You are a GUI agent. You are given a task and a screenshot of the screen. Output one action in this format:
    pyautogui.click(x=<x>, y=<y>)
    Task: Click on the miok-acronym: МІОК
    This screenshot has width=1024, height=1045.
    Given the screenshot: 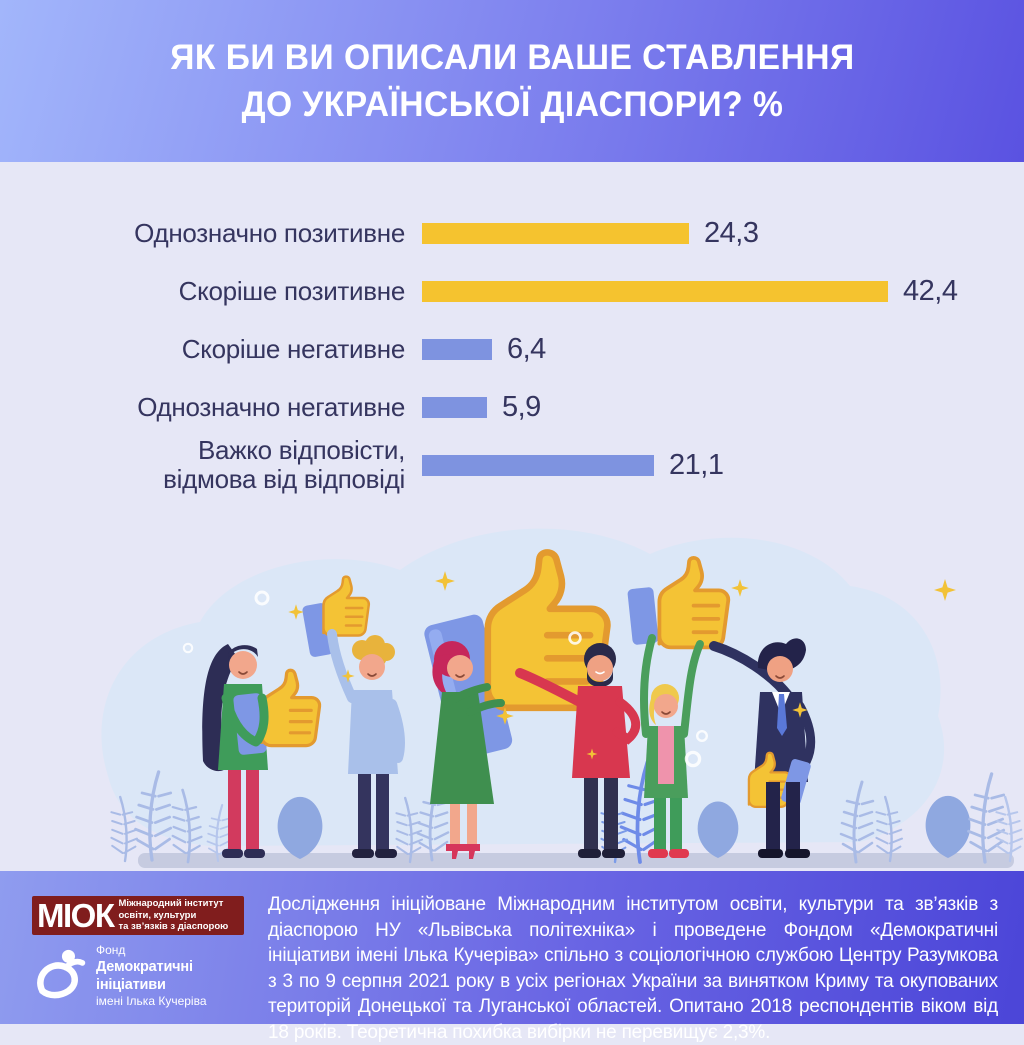 What is the action you would take?
    pyautogui.click(x=76, y=915)
    